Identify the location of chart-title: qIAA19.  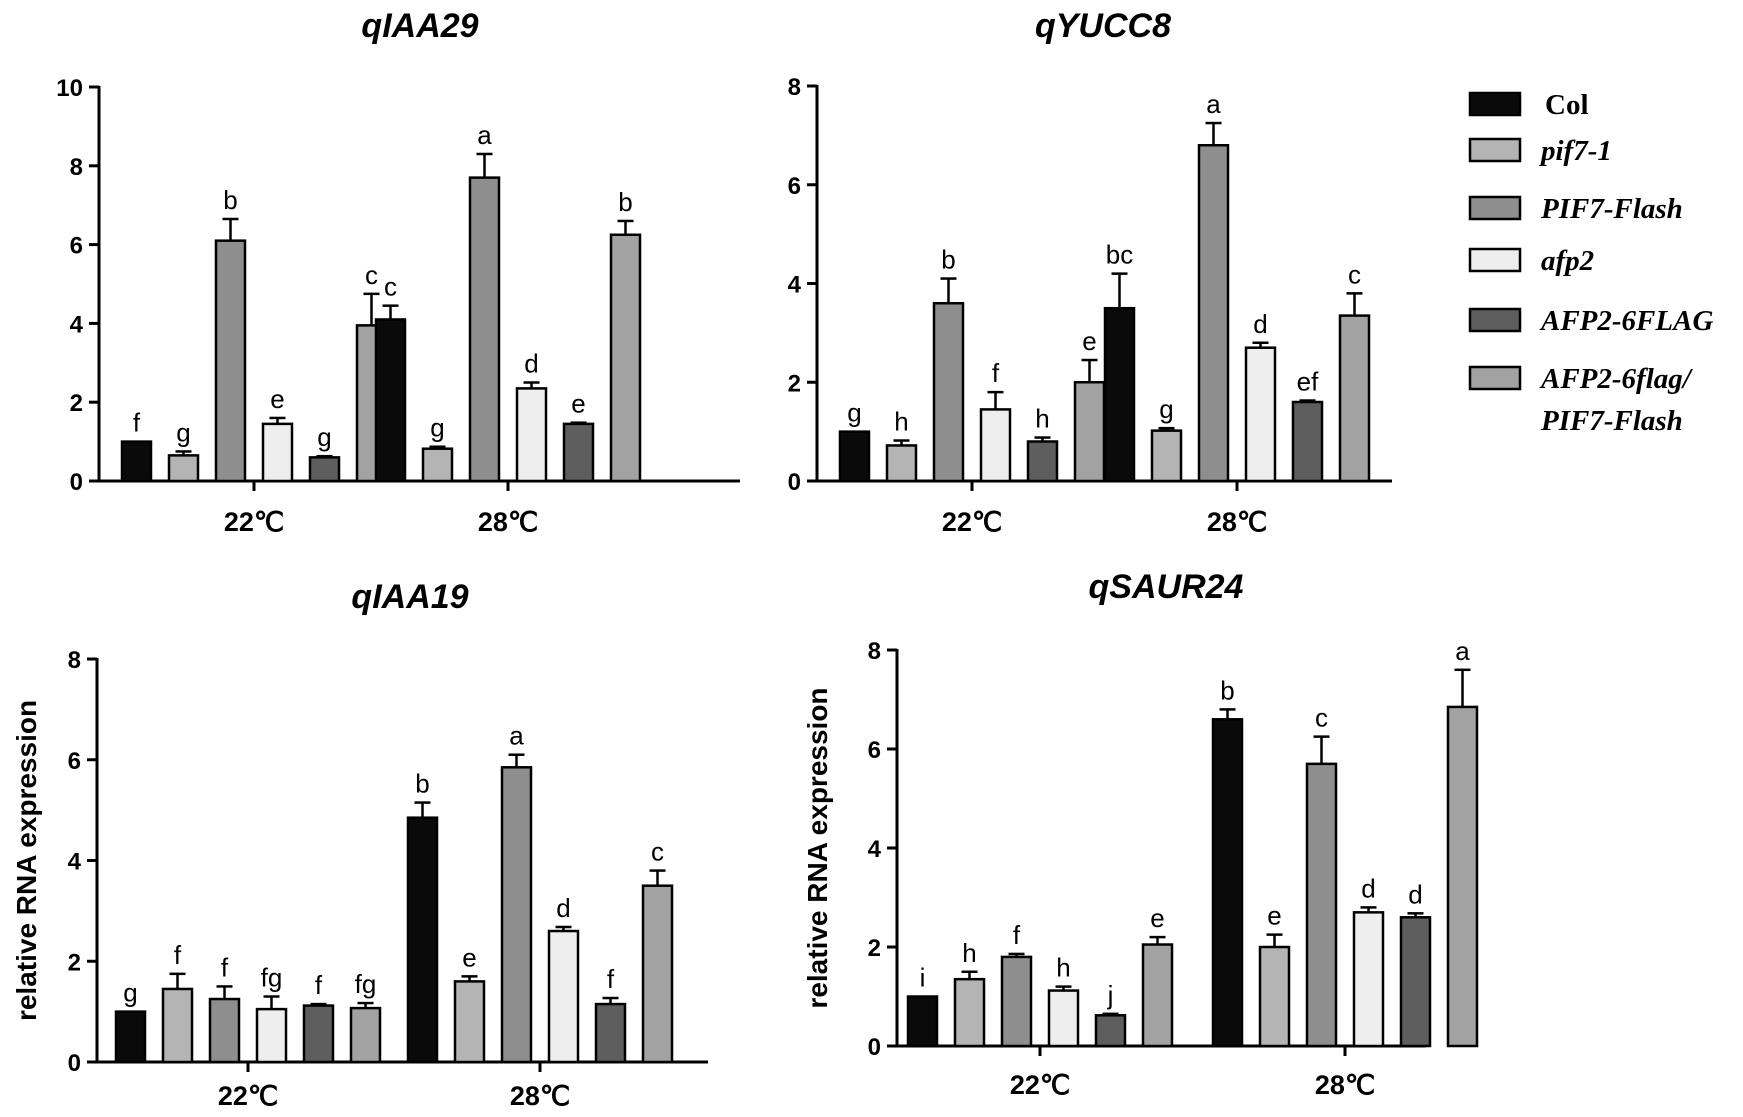
(409, 597).